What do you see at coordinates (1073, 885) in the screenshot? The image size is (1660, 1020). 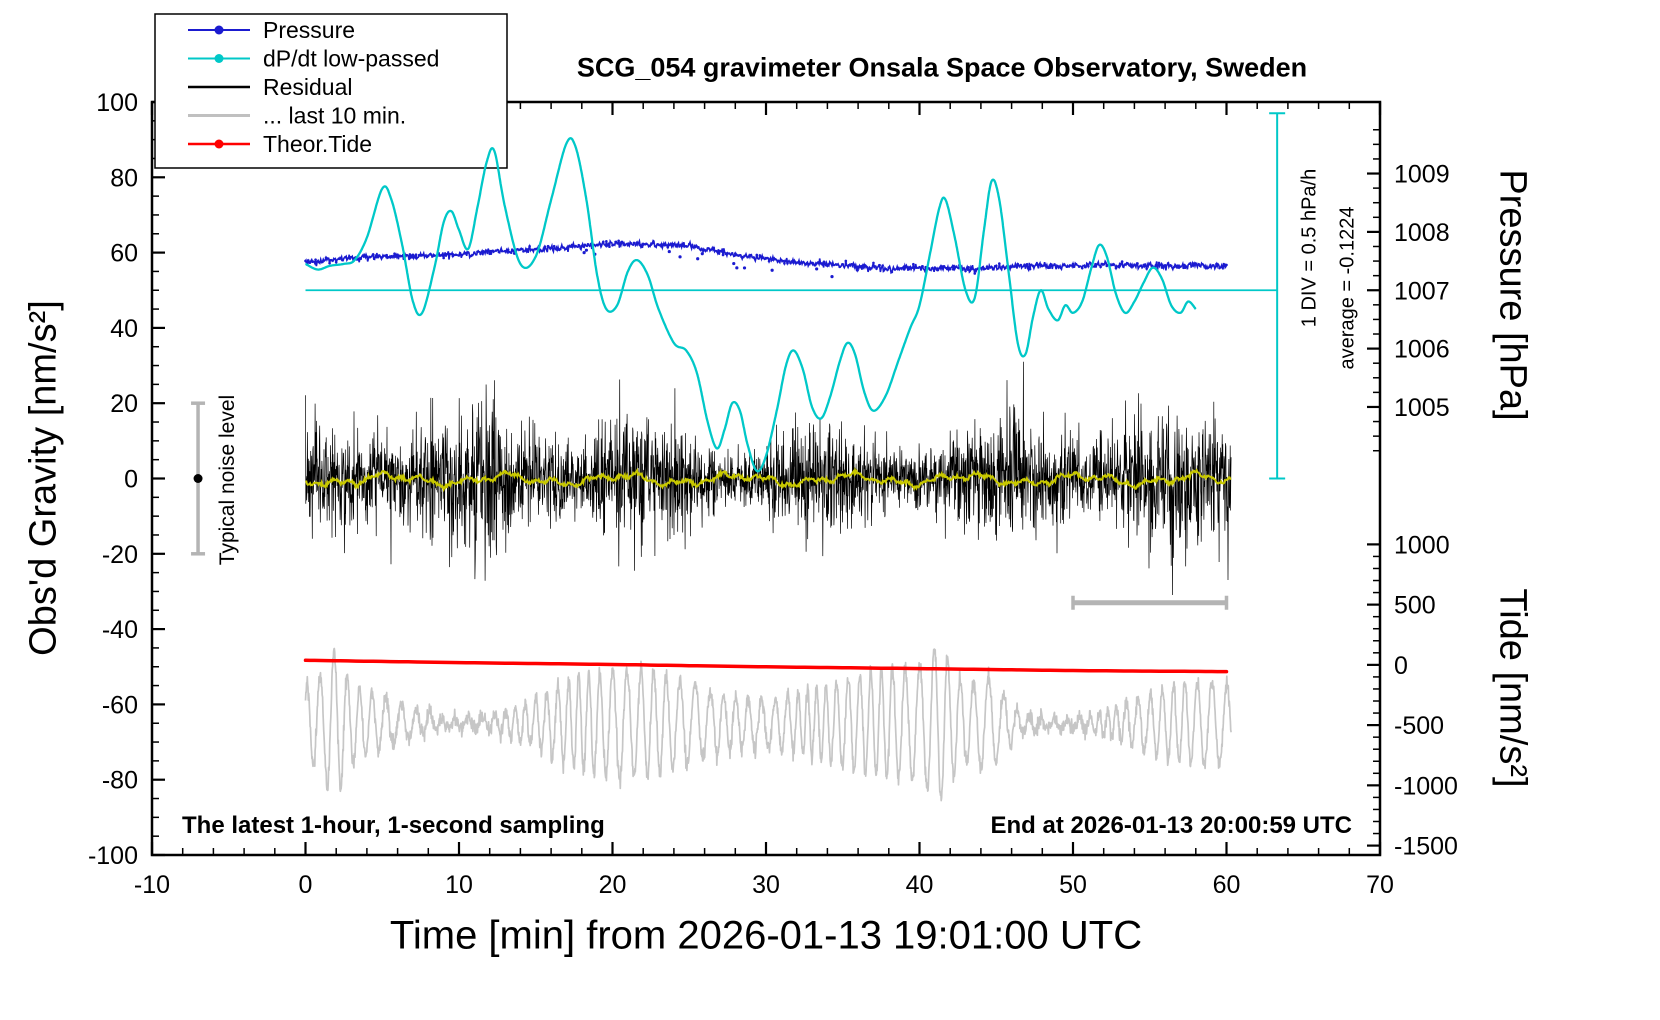 I see `x-tick-label: 50` at bounding box center [1073, 885].